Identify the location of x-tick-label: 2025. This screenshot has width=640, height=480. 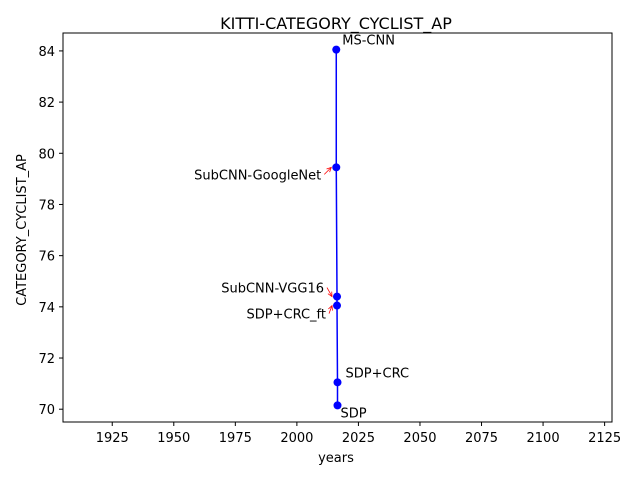
(358, 438).